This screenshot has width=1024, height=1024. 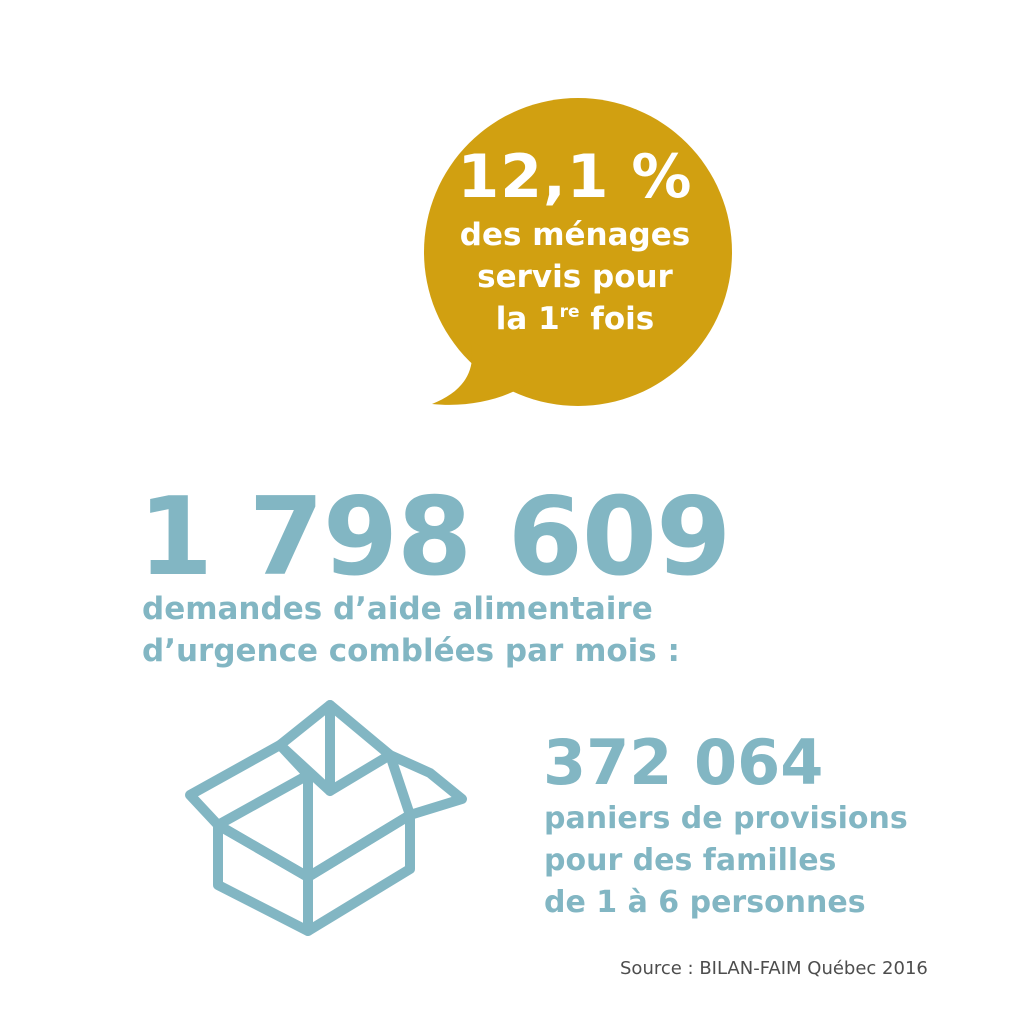 I want to click on first-time-line-3-prefix: la 1, so click(x=527, y=319).